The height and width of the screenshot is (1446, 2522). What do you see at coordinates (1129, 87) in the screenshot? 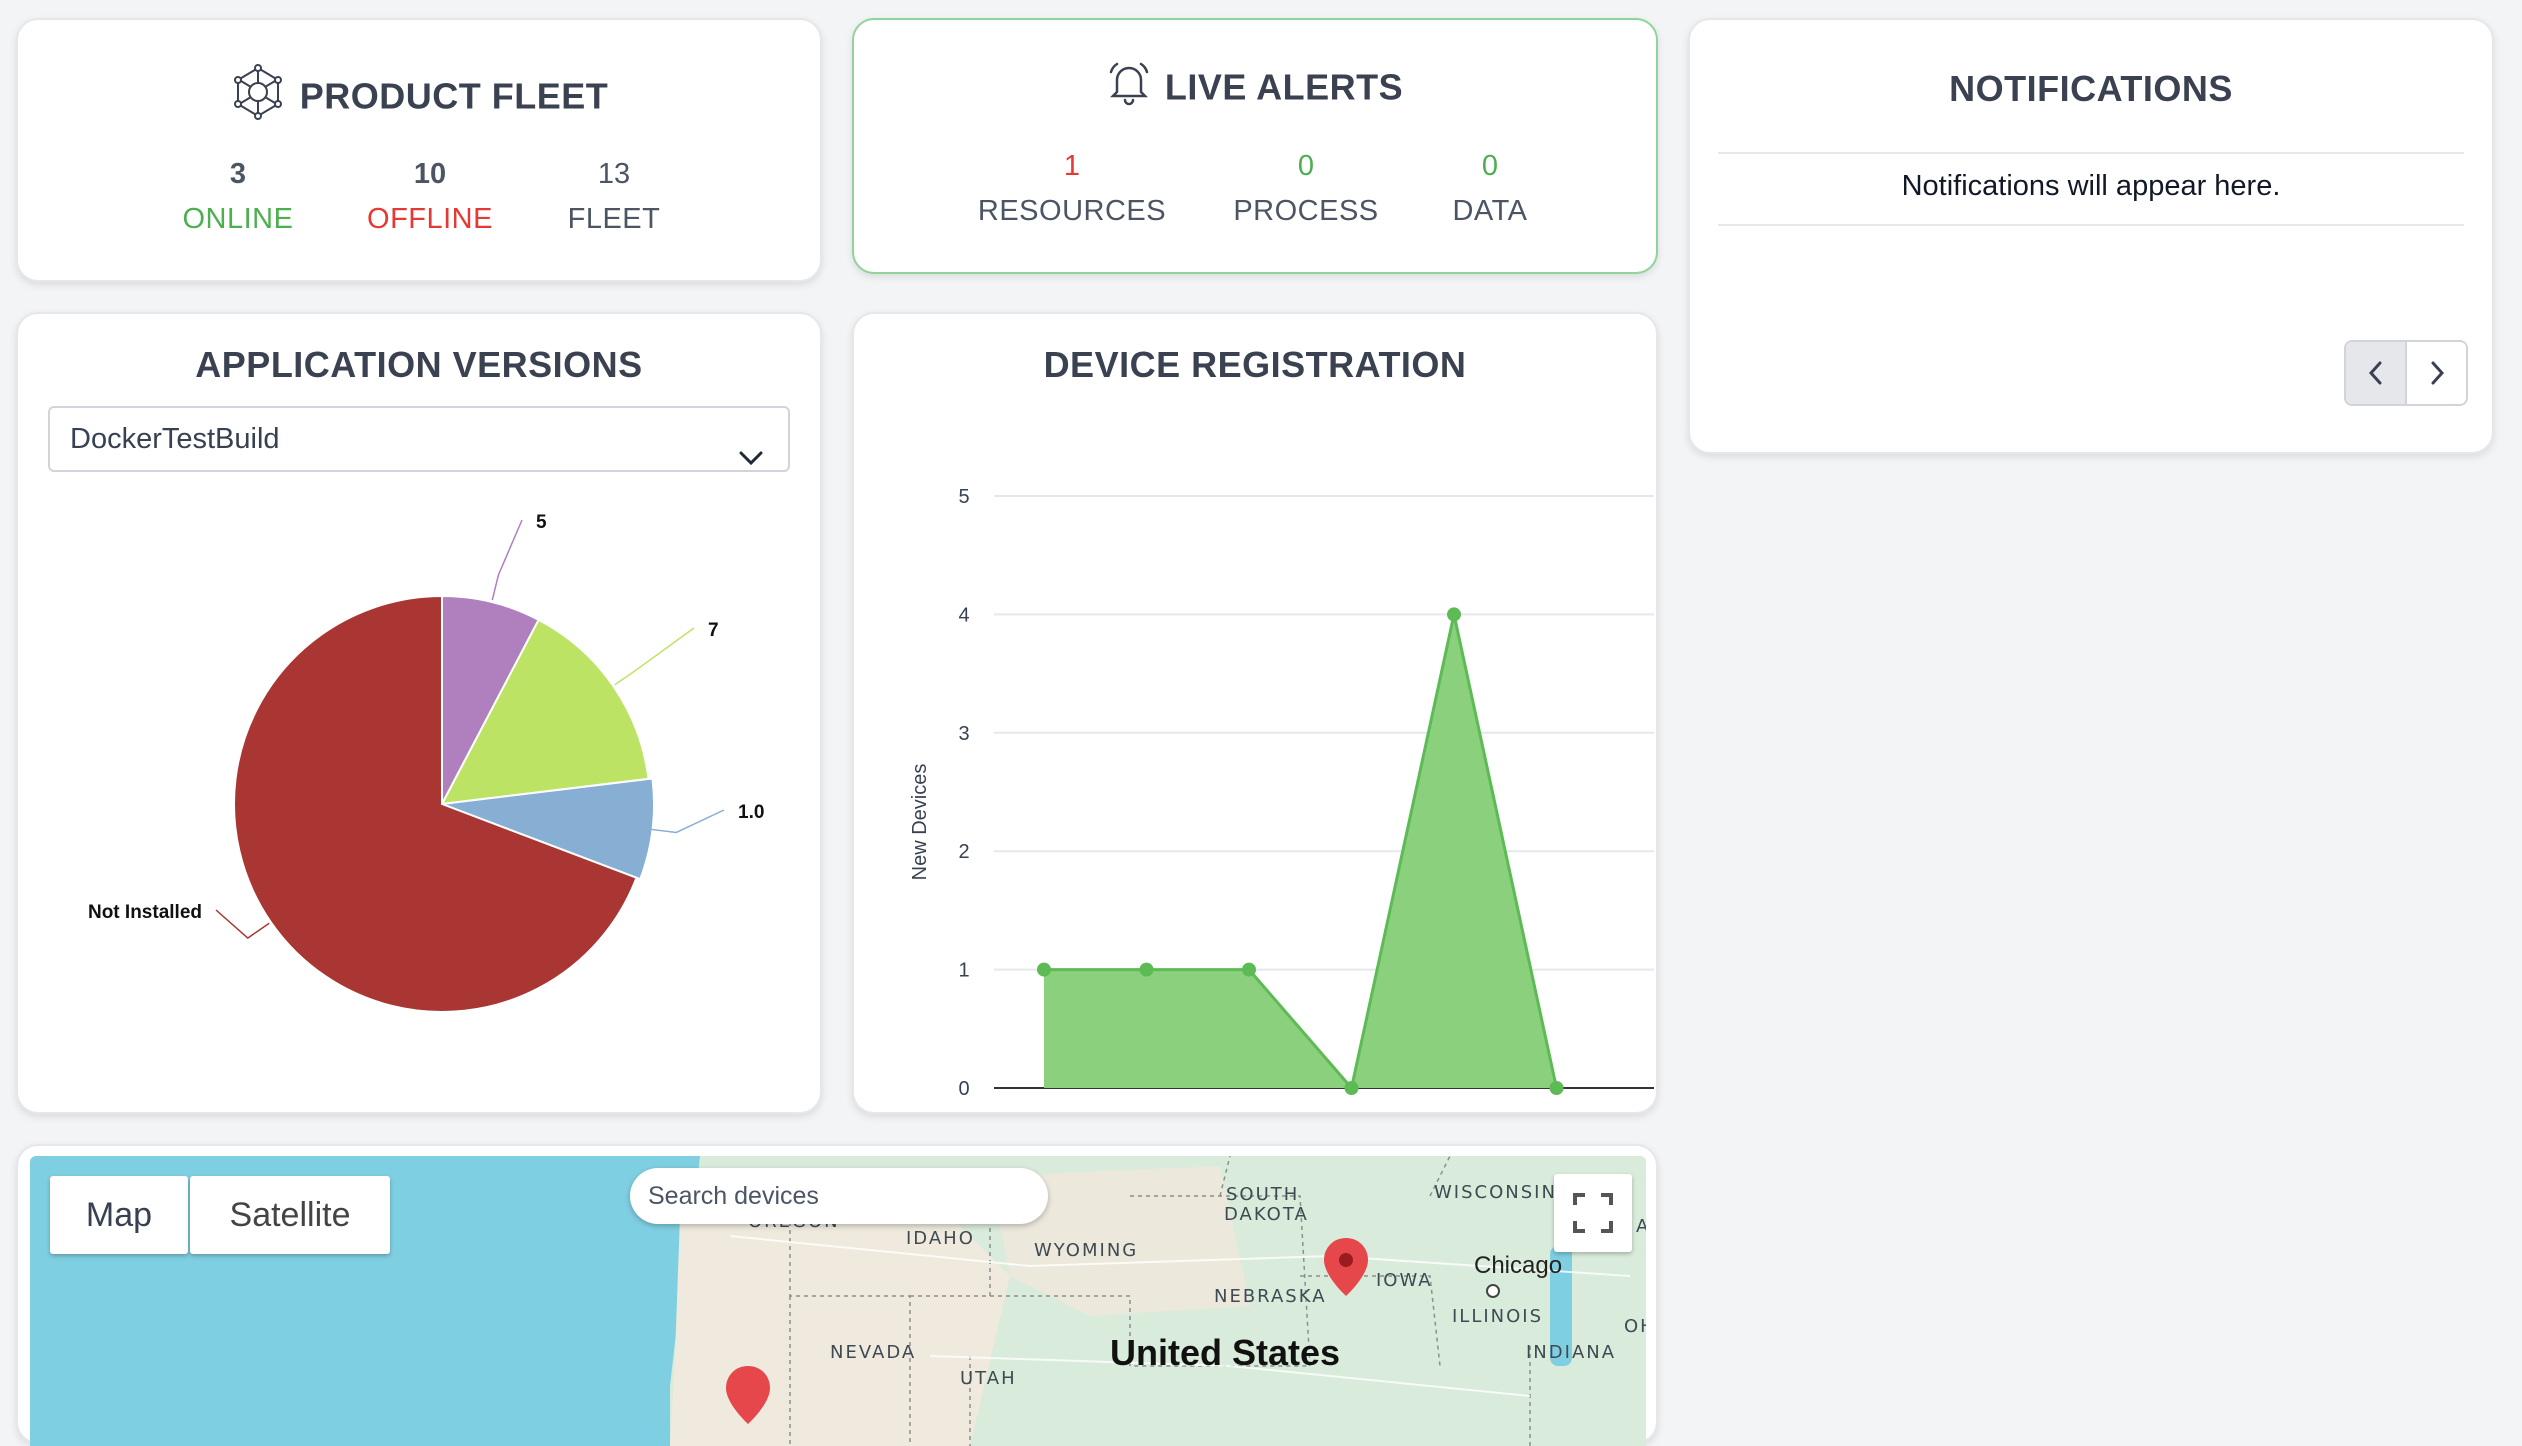
I see `bell-icon` at bounding box center [1129, 87].